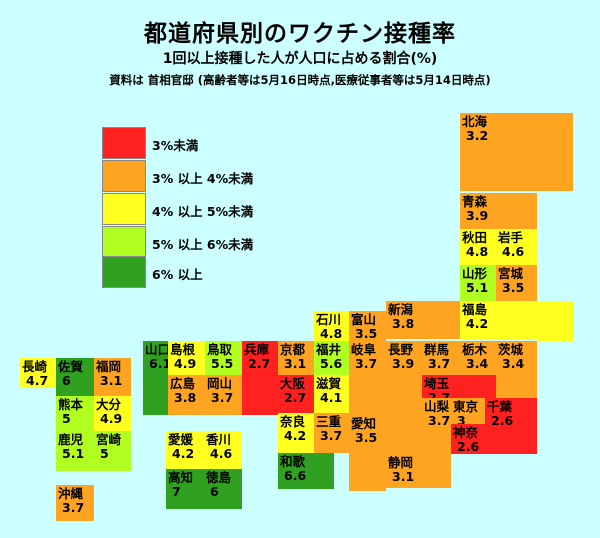 This screenshot has height=538, width=600. I want to click on prefecture-name: 愛知, so click(364, 423).